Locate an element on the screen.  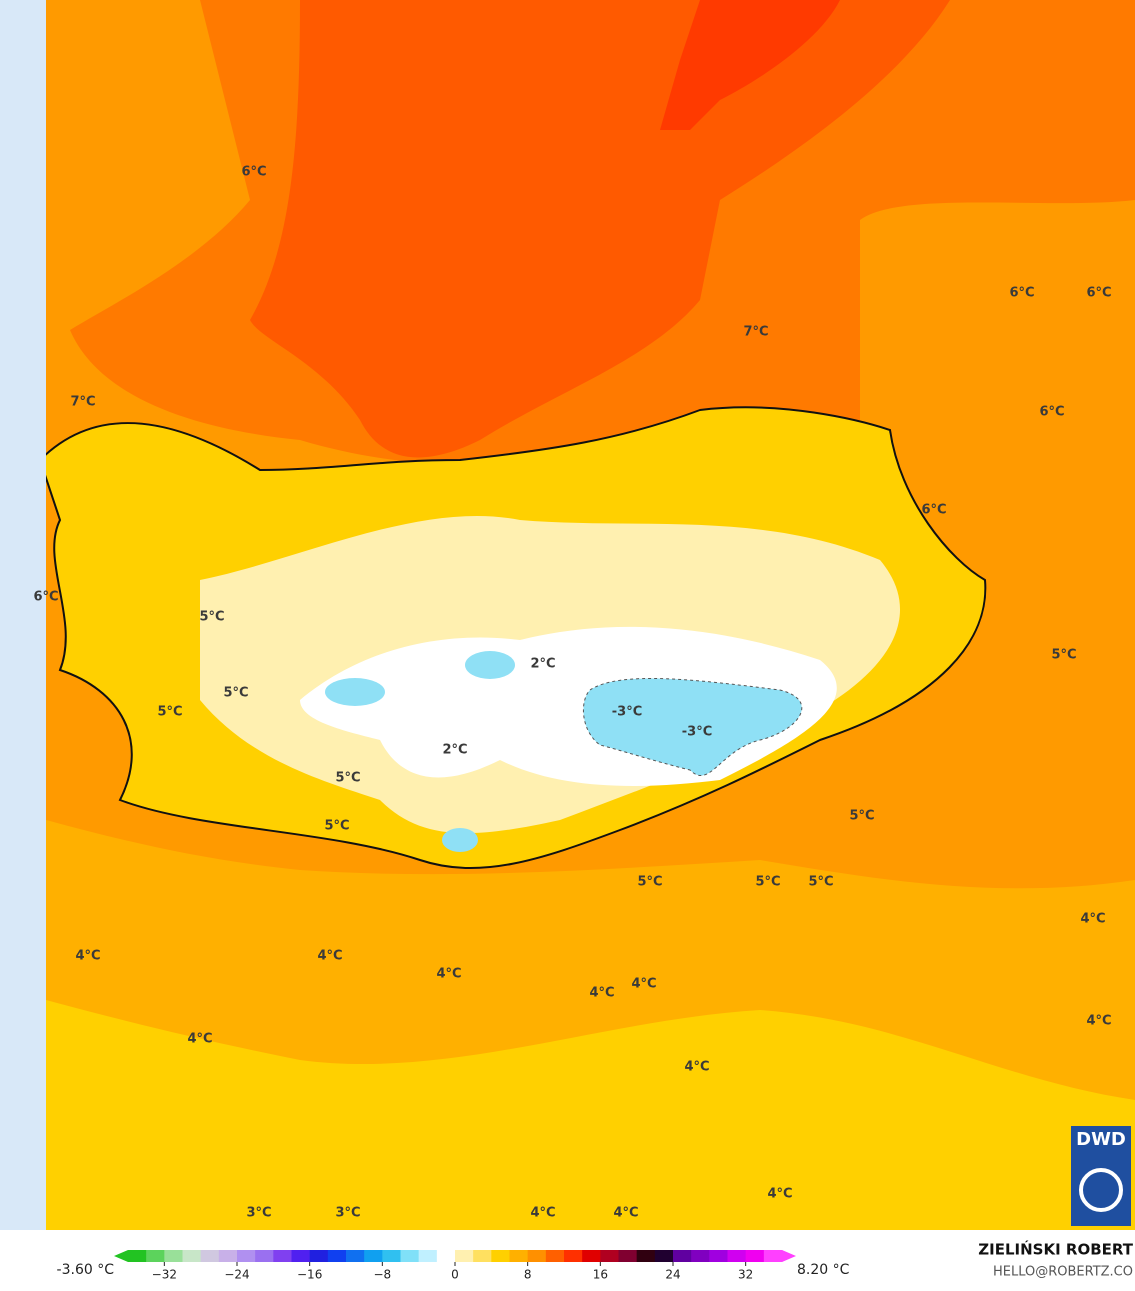
colorbar-tick-label: 8 is located at coordinates (528, 1275).